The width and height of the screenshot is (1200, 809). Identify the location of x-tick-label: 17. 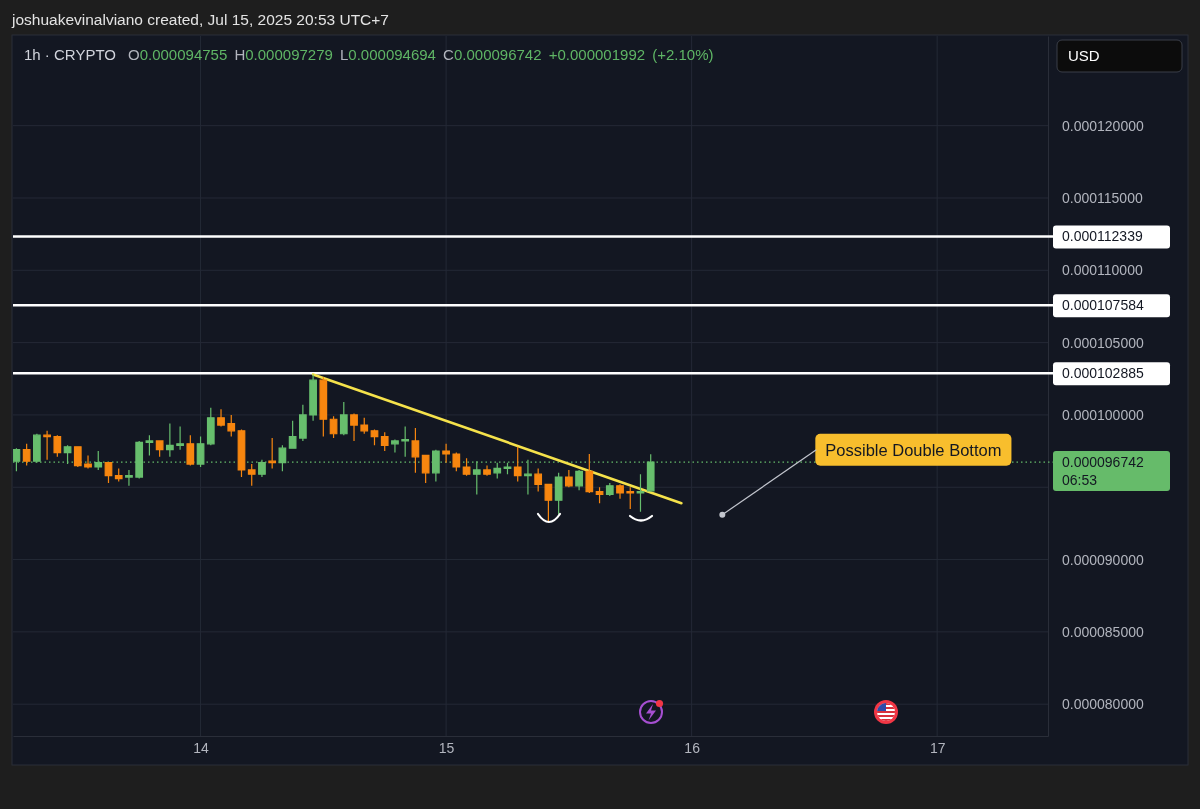
(937, 747).